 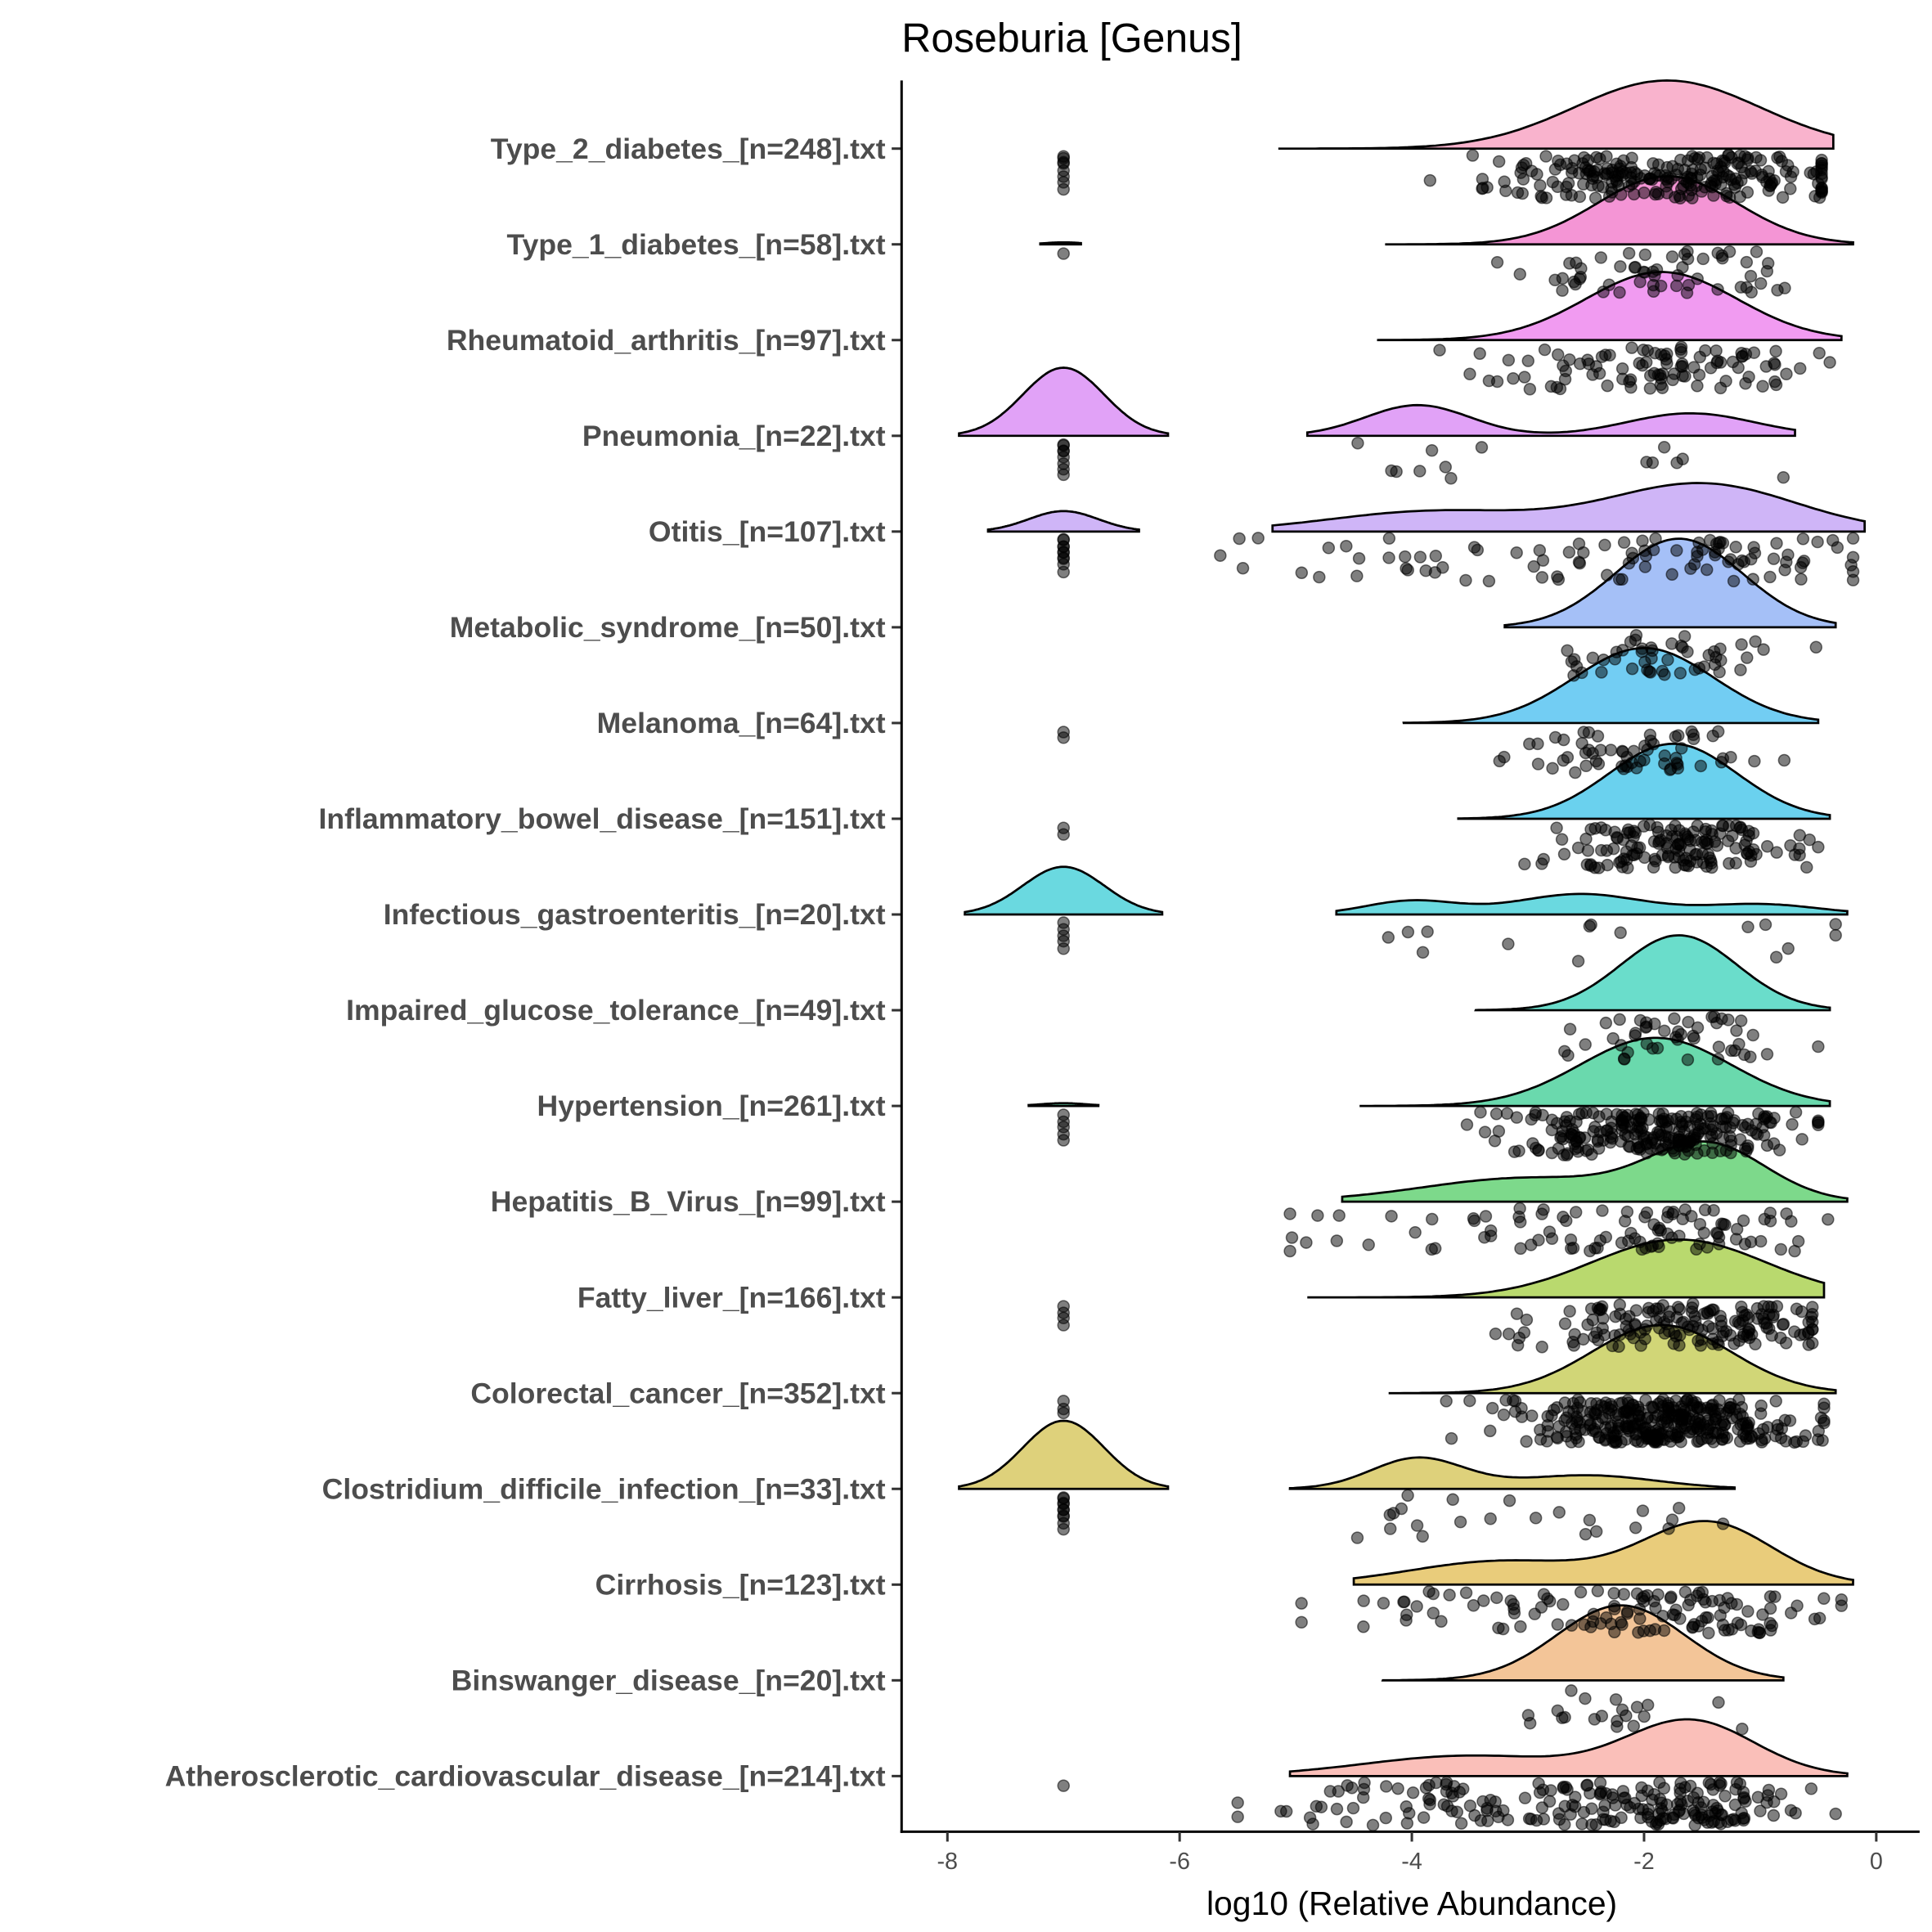 What do you see at coordinates (667, 340) in the screenshot?
I see `y-tick-label: Rheumatoid_arthritis_[n=97].txt` at bounding box center [667, 340].